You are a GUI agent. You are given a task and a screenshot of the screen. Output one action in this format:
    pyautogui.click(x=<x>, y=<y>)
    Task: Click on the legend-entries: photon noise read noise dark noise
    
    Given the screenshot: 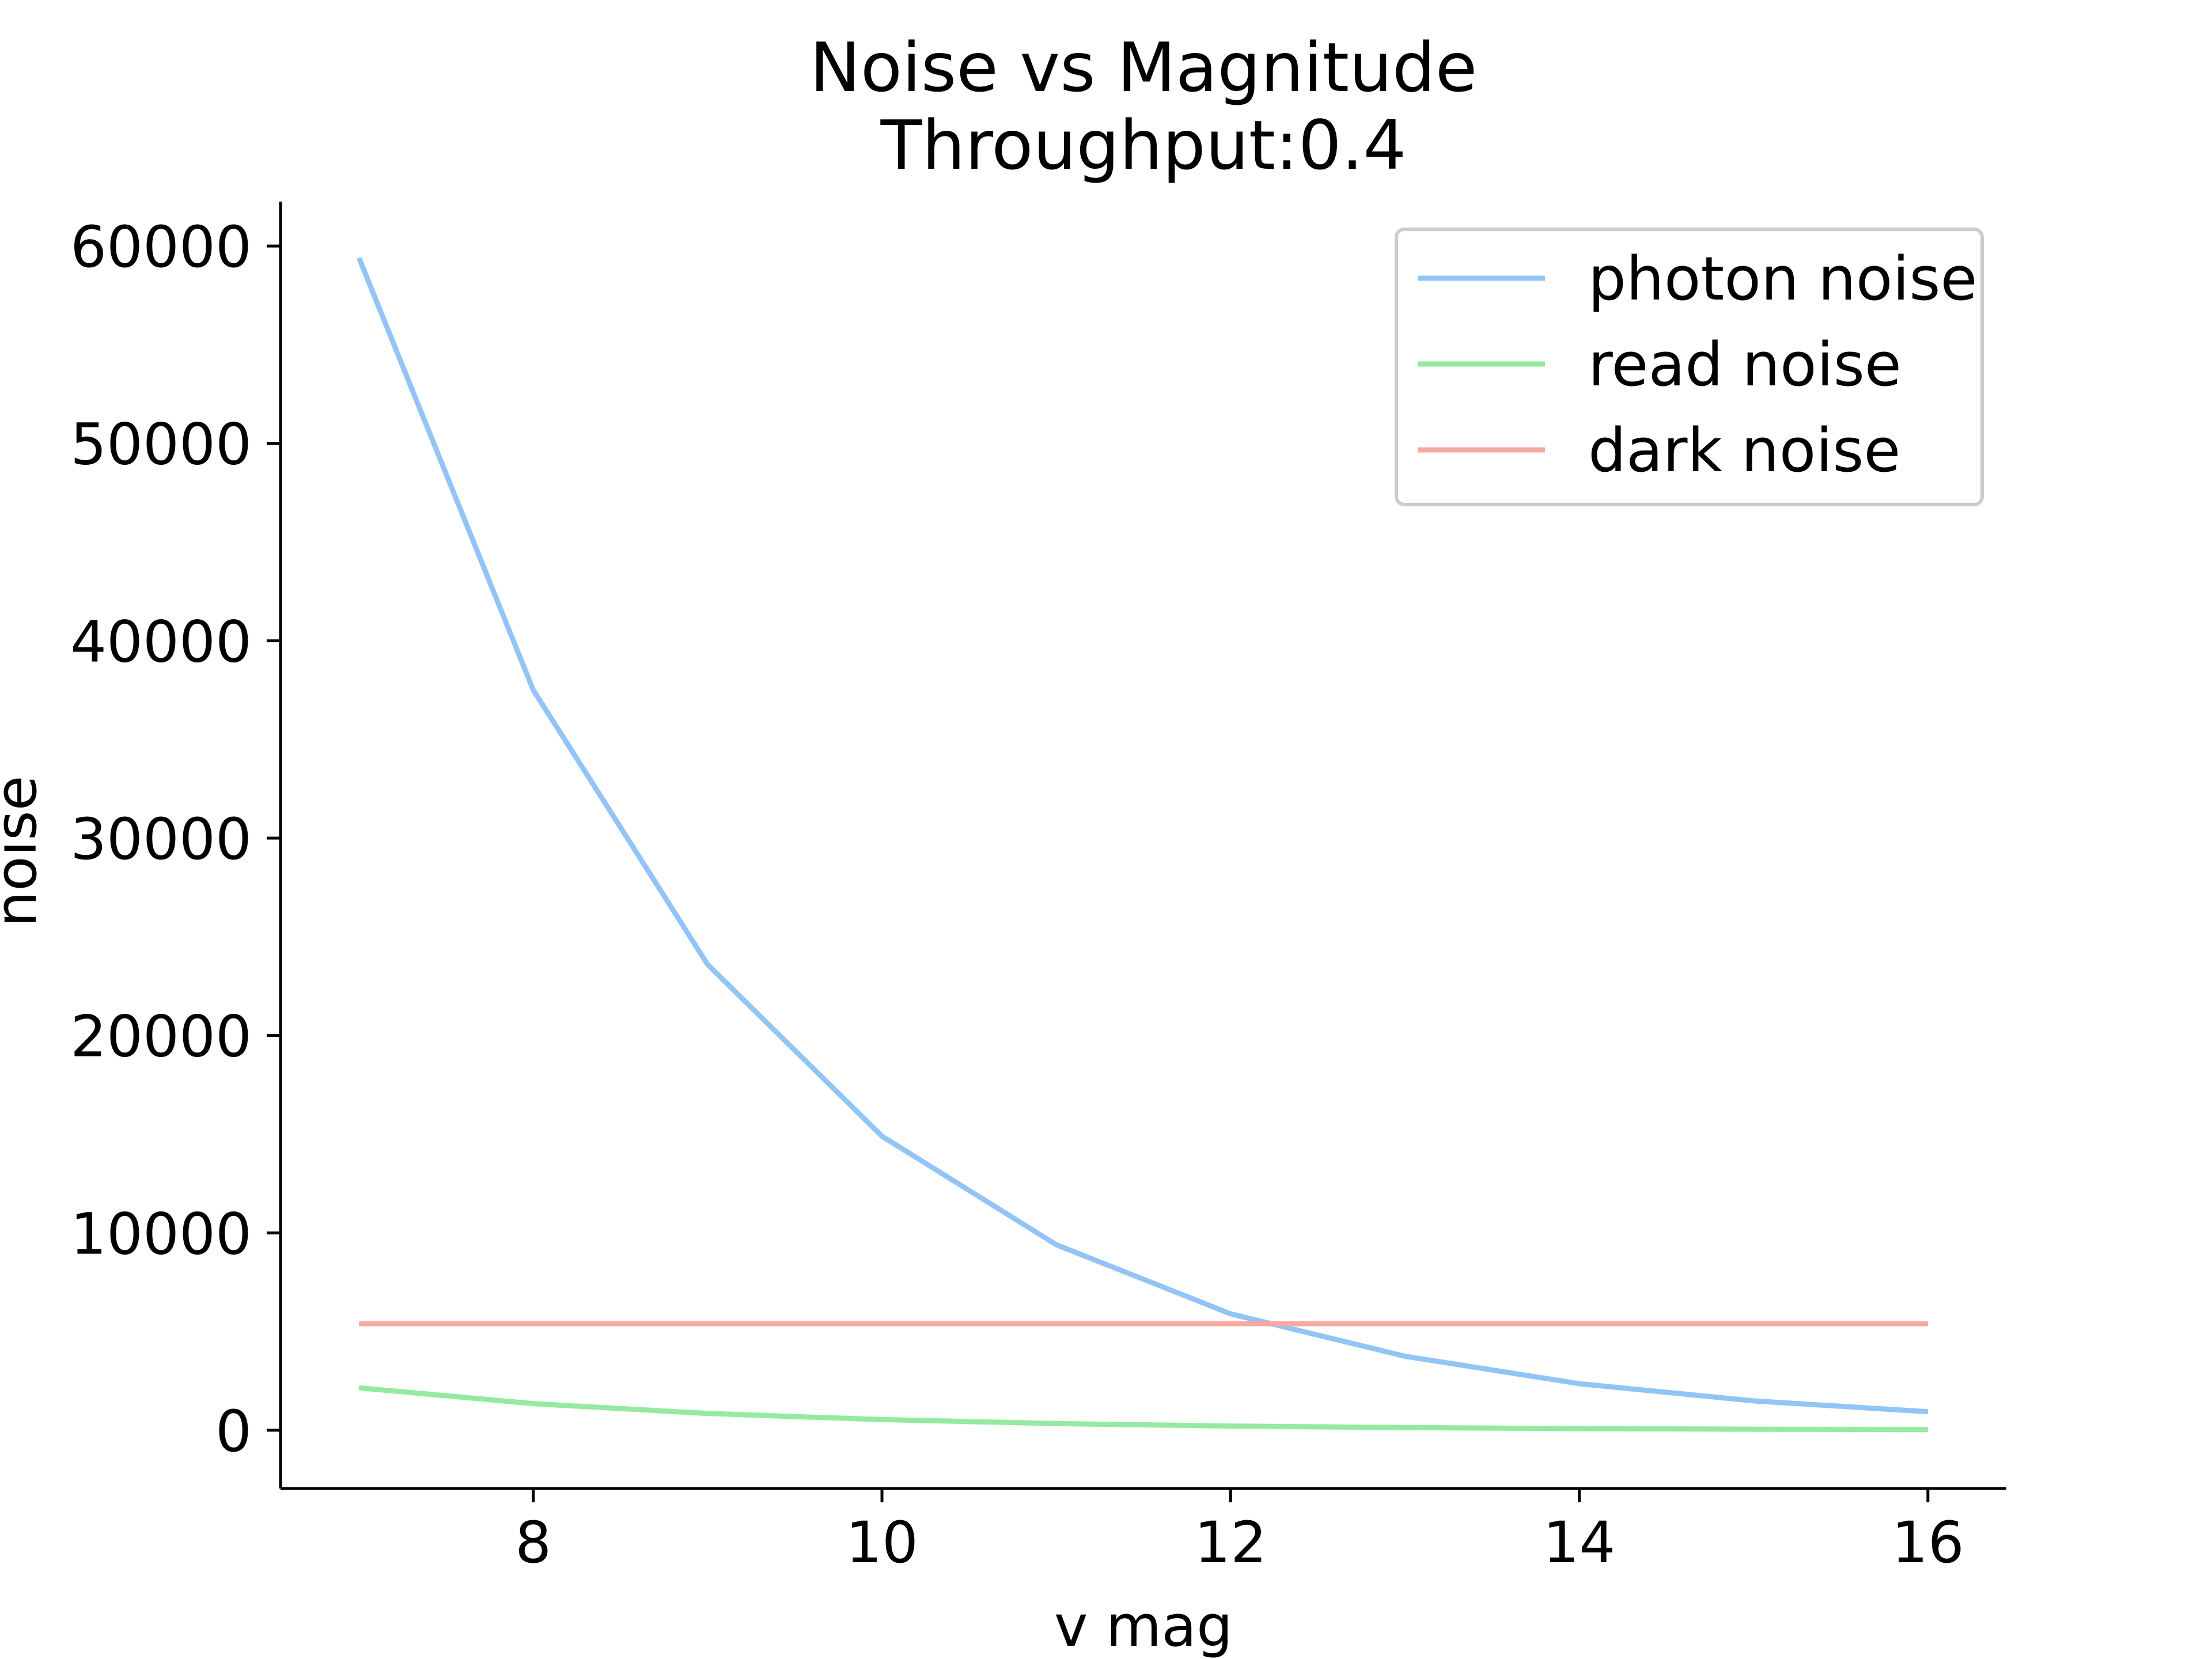 What is the action you would take?
    pyautogui.click(x=1698, y=365)
    